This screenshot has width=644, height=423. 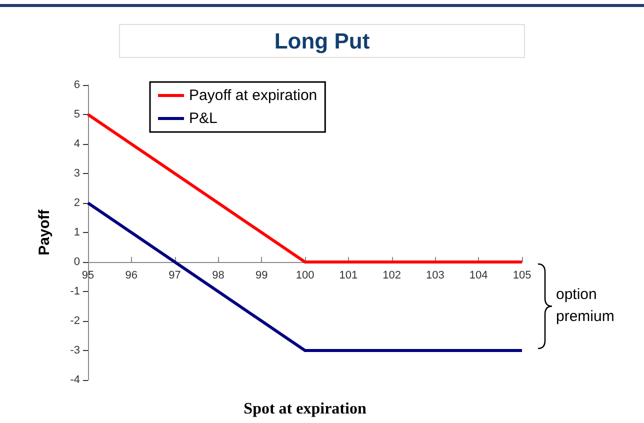 I want to click on x-tick-label: 100, so click(x=305, y=276).